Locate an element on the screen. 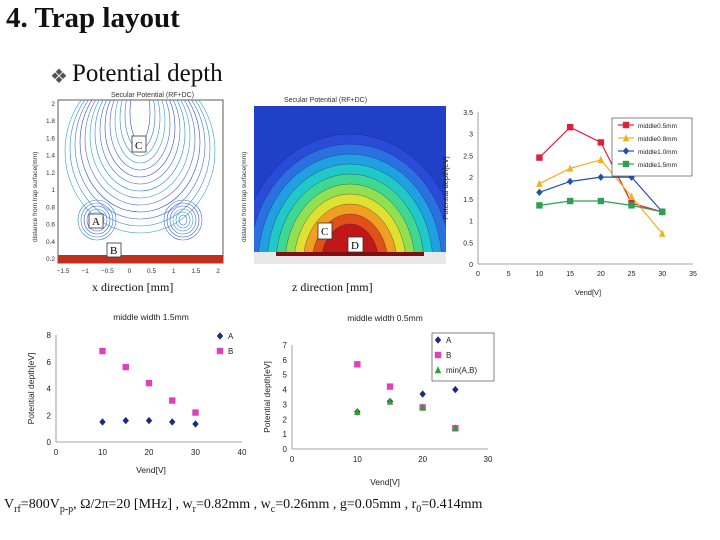  legend-label: min(A,B) is located at coordinates (461, 370).